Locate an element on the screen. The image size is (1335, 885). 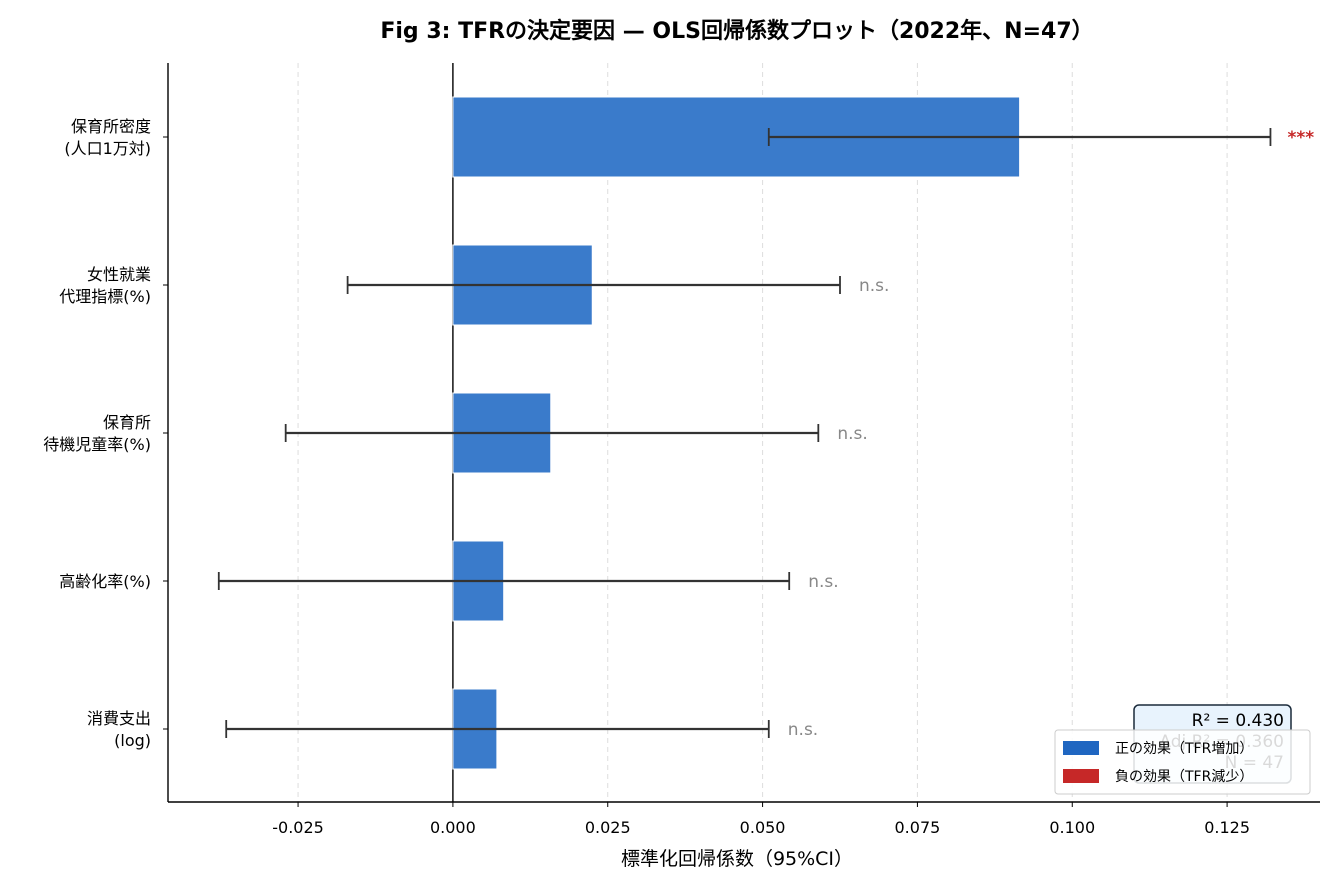
y-tick-label: (log) is located at coordinates (132, 740).